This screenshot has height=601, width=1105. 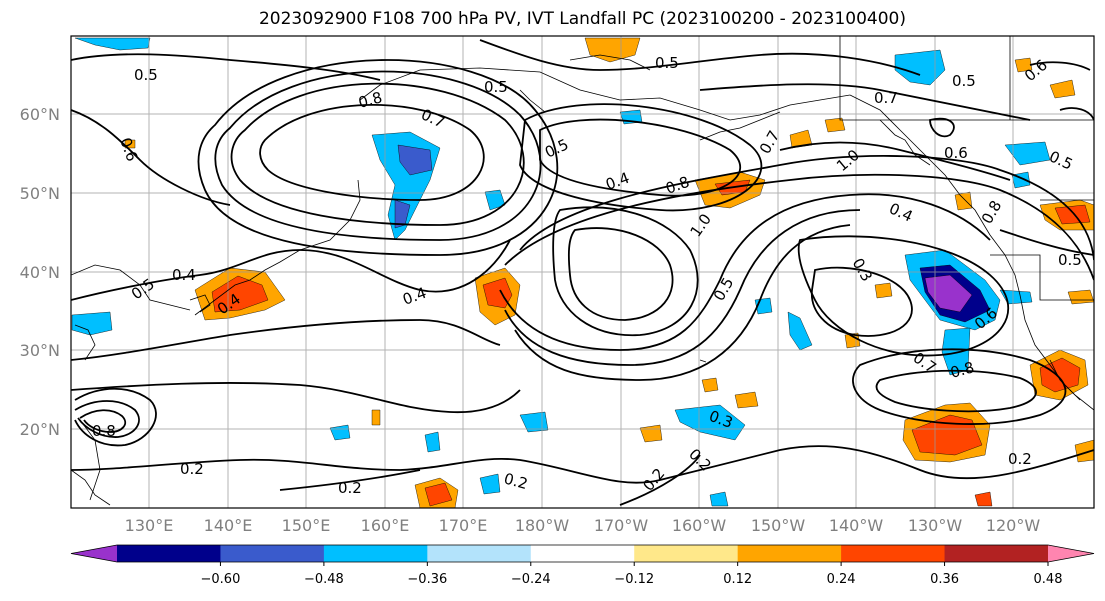 What do you see at coordinates (1013, 525) in the screenshot?
I see `lon-label: 120°W` at bounding box center [1013, 525].